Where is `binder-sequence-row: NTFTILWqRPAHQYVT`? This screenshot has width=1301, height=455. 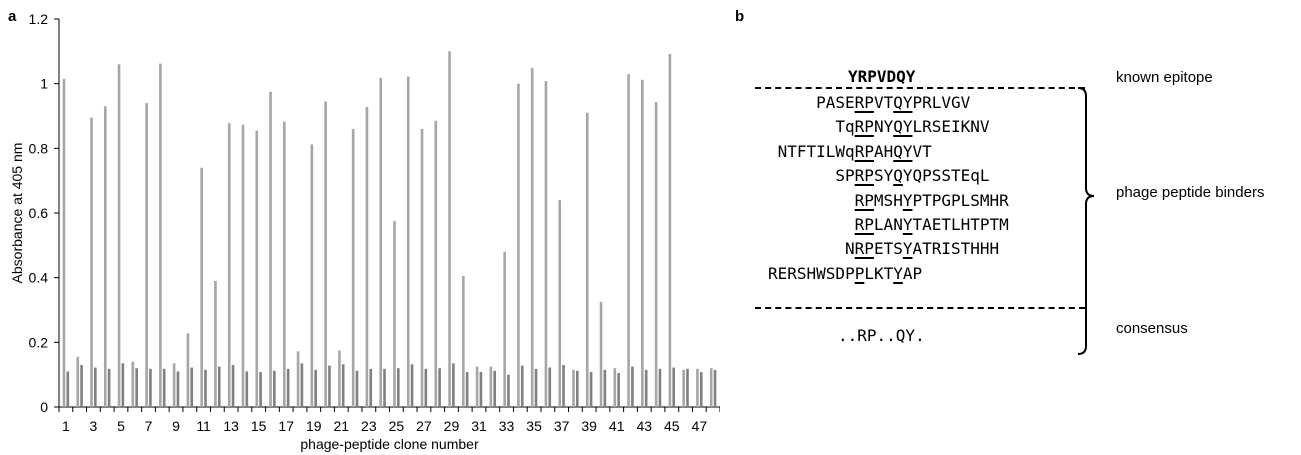
binder-sequence-row: NTFTILWqRPAHQYVT is located at coordinates (855, 152).